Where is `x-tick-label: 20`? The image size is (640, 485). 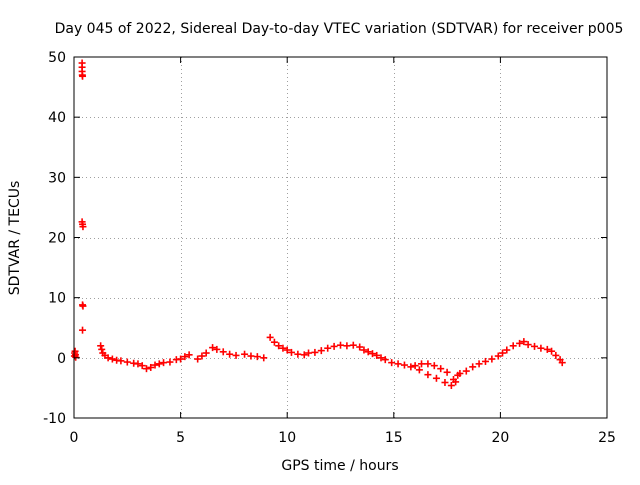
x-tick-label: 20 is located at coordinates (500, 438).